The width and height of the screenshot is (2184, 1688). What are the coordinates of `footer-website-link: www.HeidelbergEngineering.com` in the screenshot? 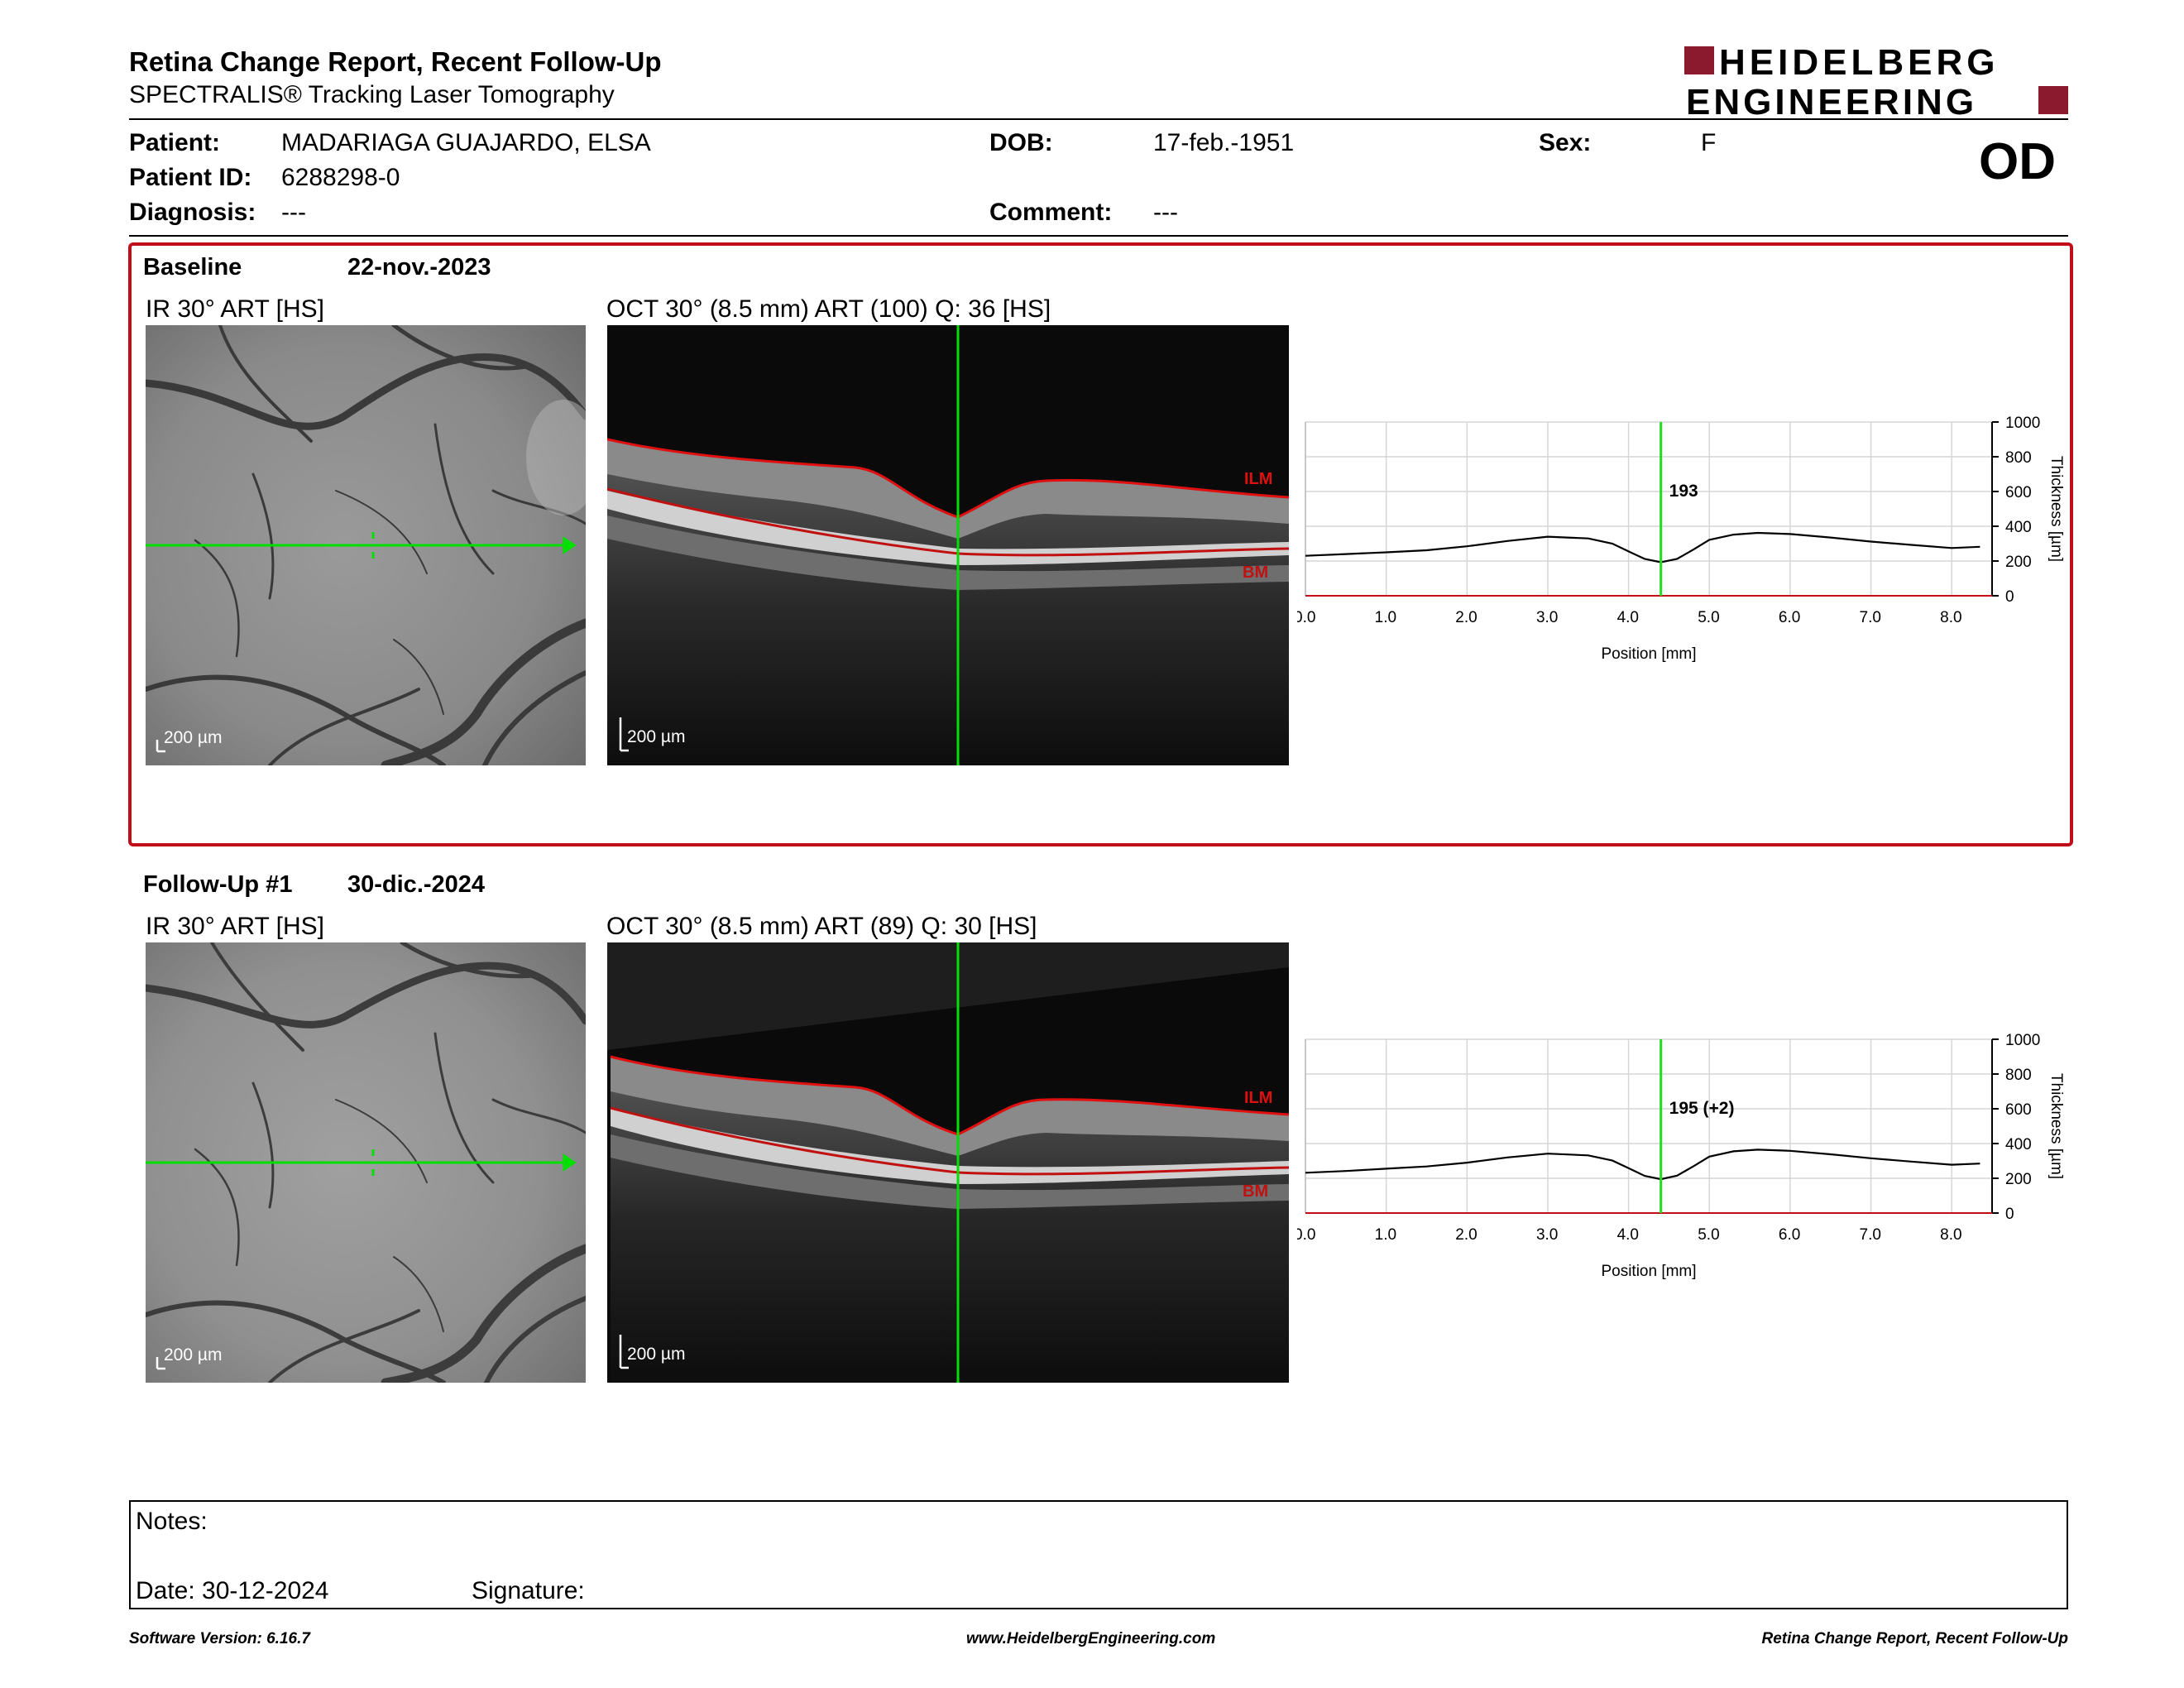 It's located at (1091, 1638).